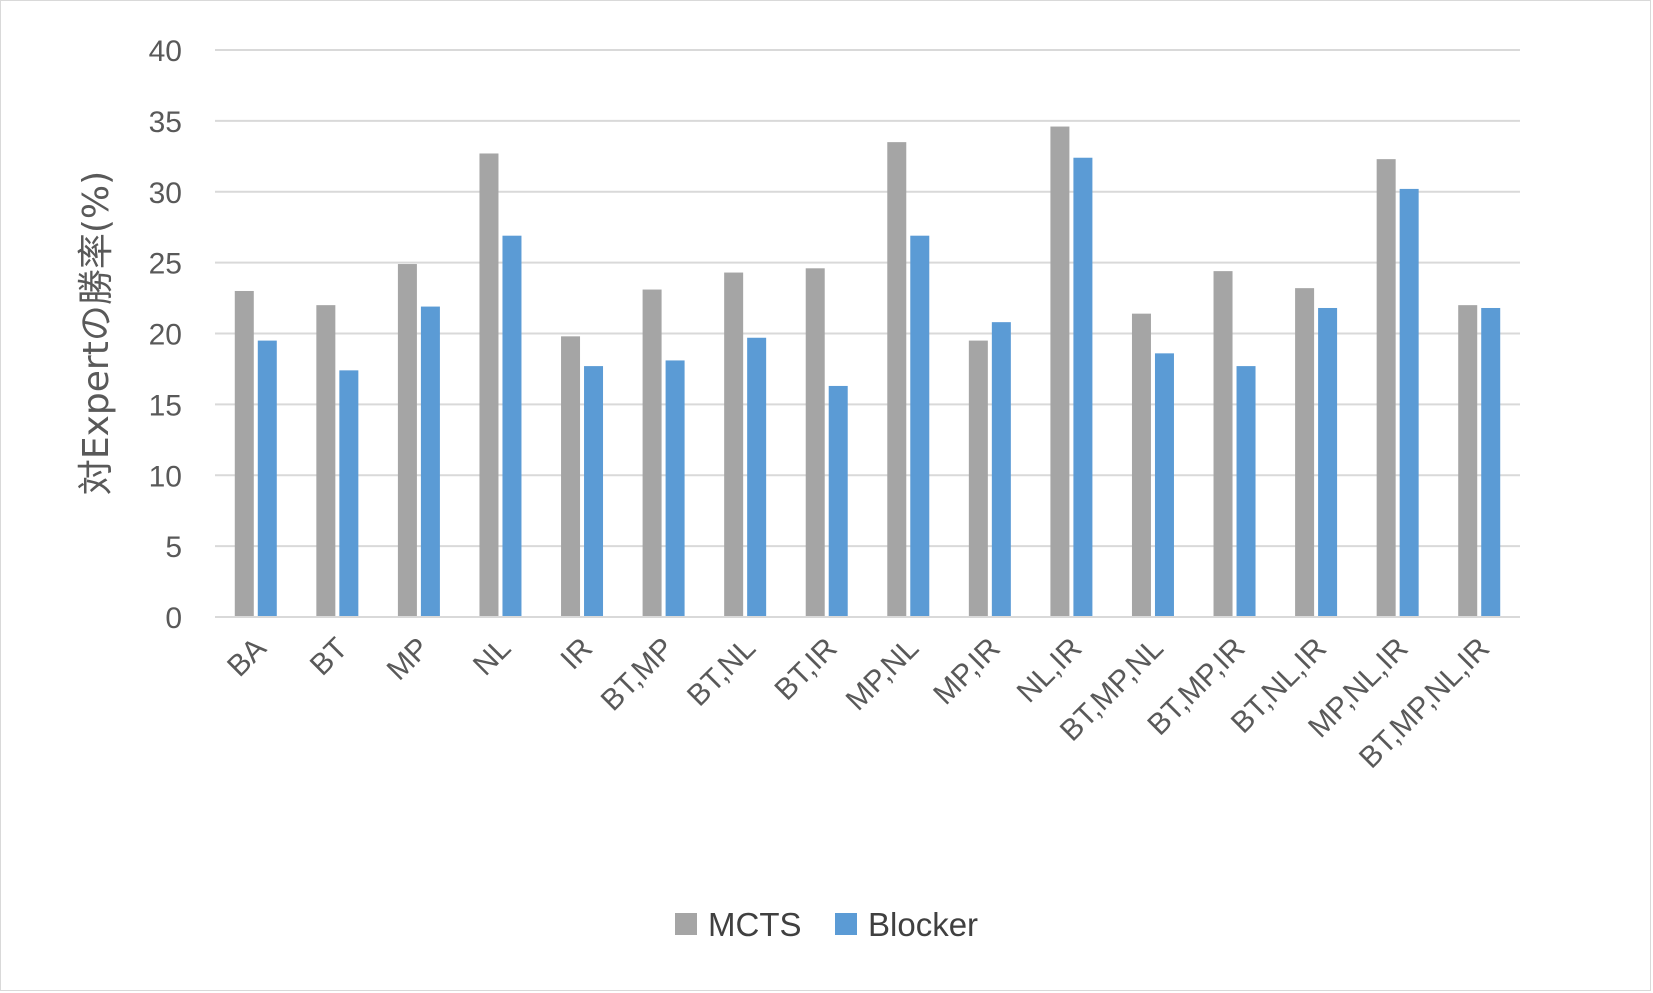 The width and height of the screenshot is (1653, 993). What do you see at coordinates (1305, 452) in the screenshot?
I see `bar-mcts-bt-nl-ir` at bounding box center [1305, 452].